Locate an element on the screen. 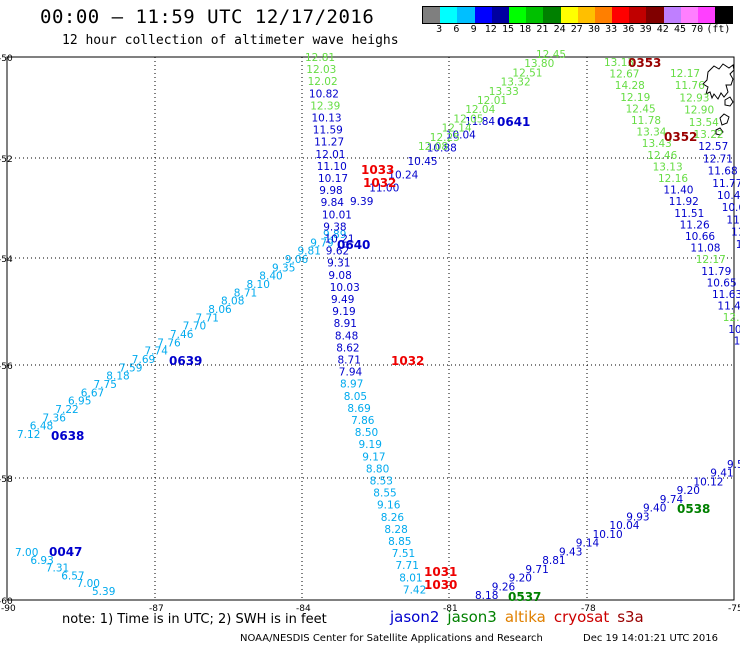 Image resolution: width=740 pixels, height=650 pixels. lon-tick-label: -87 is located at coordinates (156, 609).